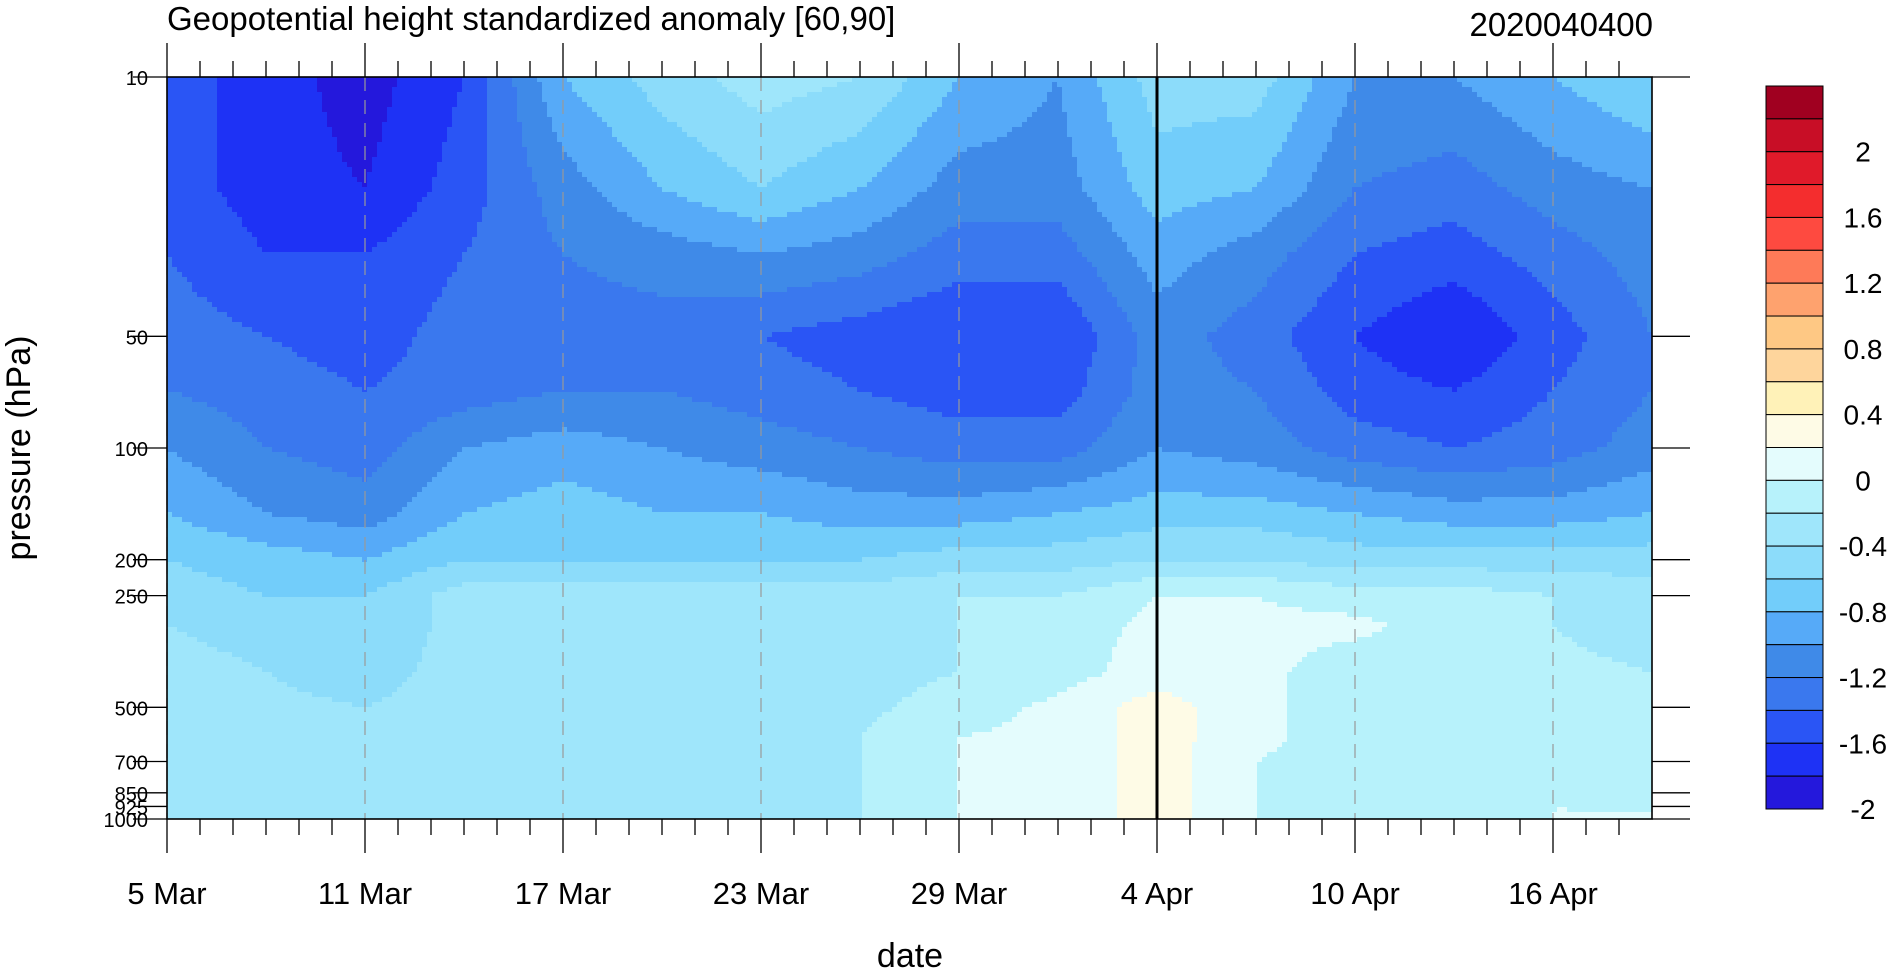 The height and width of the screenshot is (969, 1889). I want to click on colorbar-label: 1.2, so click(1863, 283).